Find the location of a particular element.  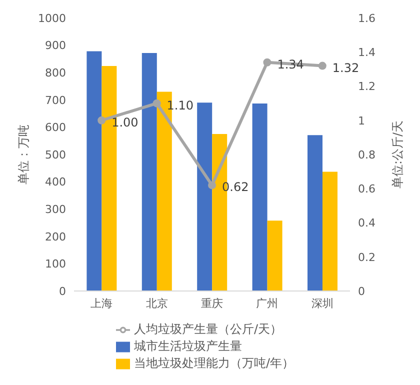

y-tick-label: 100 is located at coordinates (55, 264).